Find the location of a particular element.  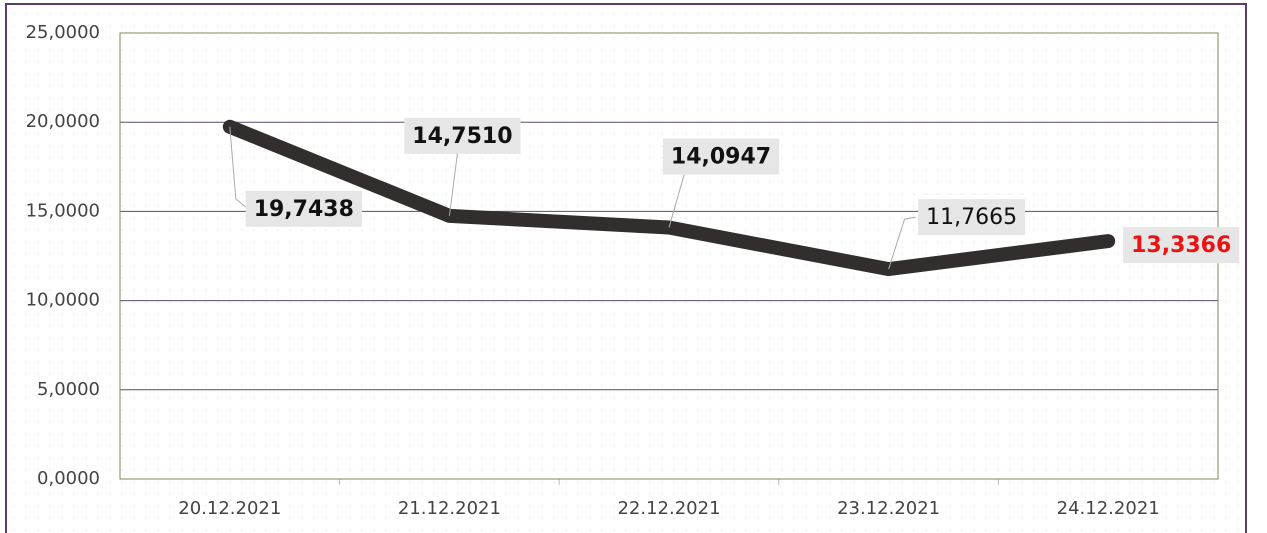

x-tick-label: 22.12.2021 is located at coordinates (668, 508).